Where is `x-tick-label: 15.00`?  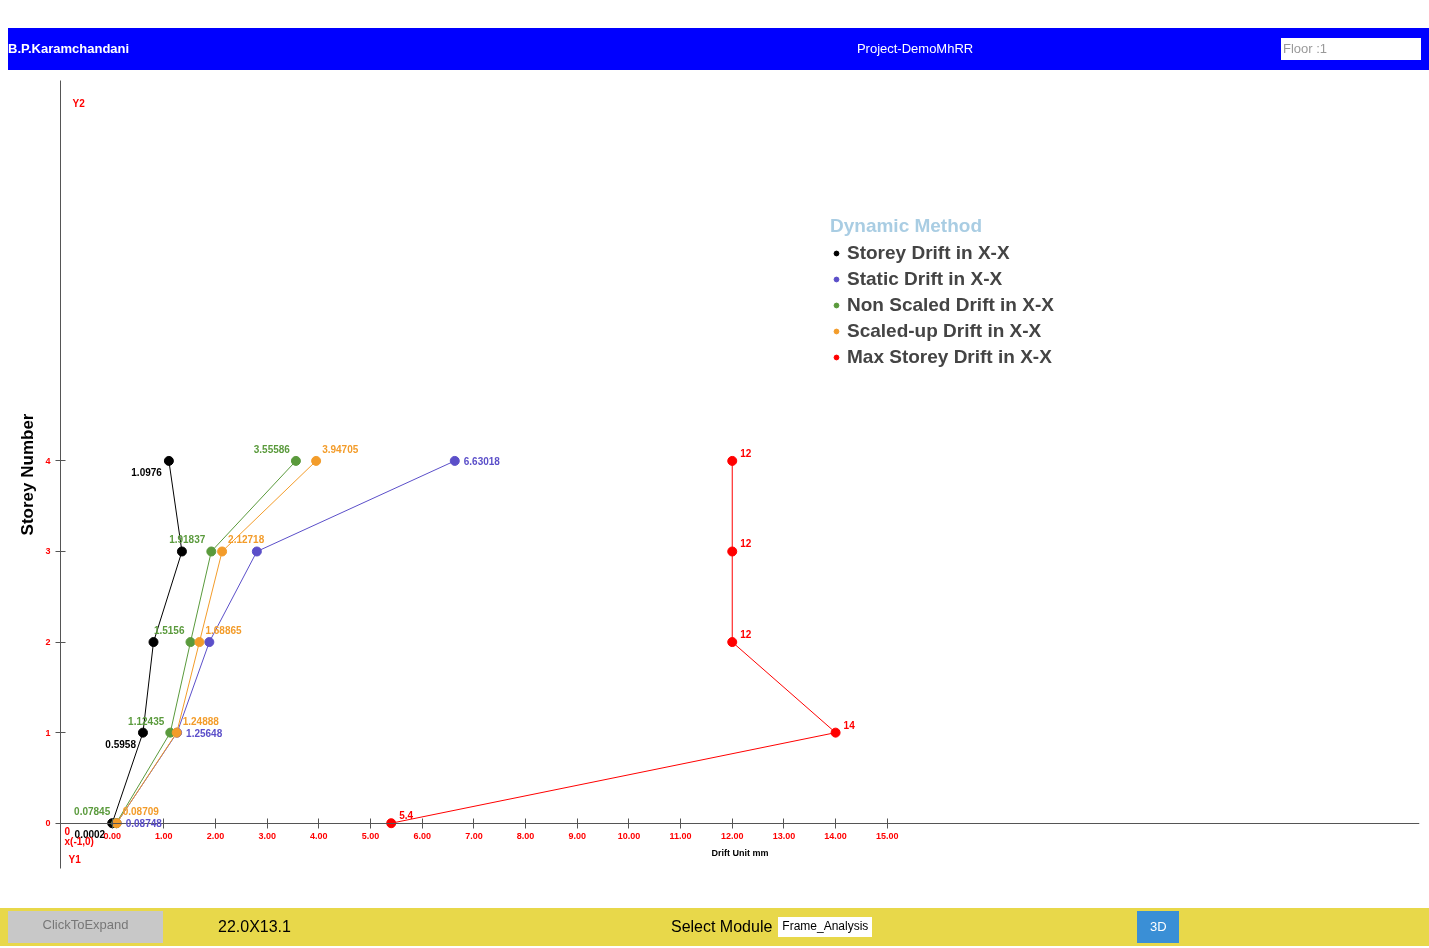 x-tick-label: 15.00 is located at coordinates (887, 836).